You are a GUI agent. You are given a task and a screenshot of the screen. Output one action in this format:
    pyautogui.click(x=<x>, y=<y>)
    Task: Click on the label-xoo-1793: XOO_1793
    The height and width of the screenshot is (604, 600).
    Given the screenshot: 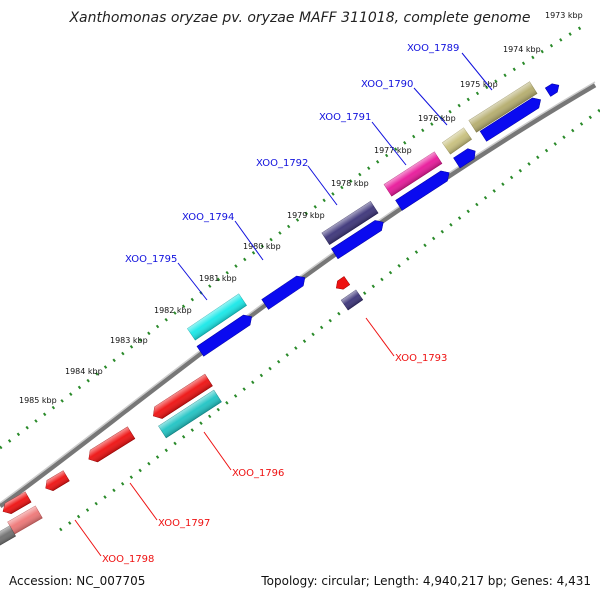 What is the action you would take?
    pyautogui.click(x=421, y=358)
    